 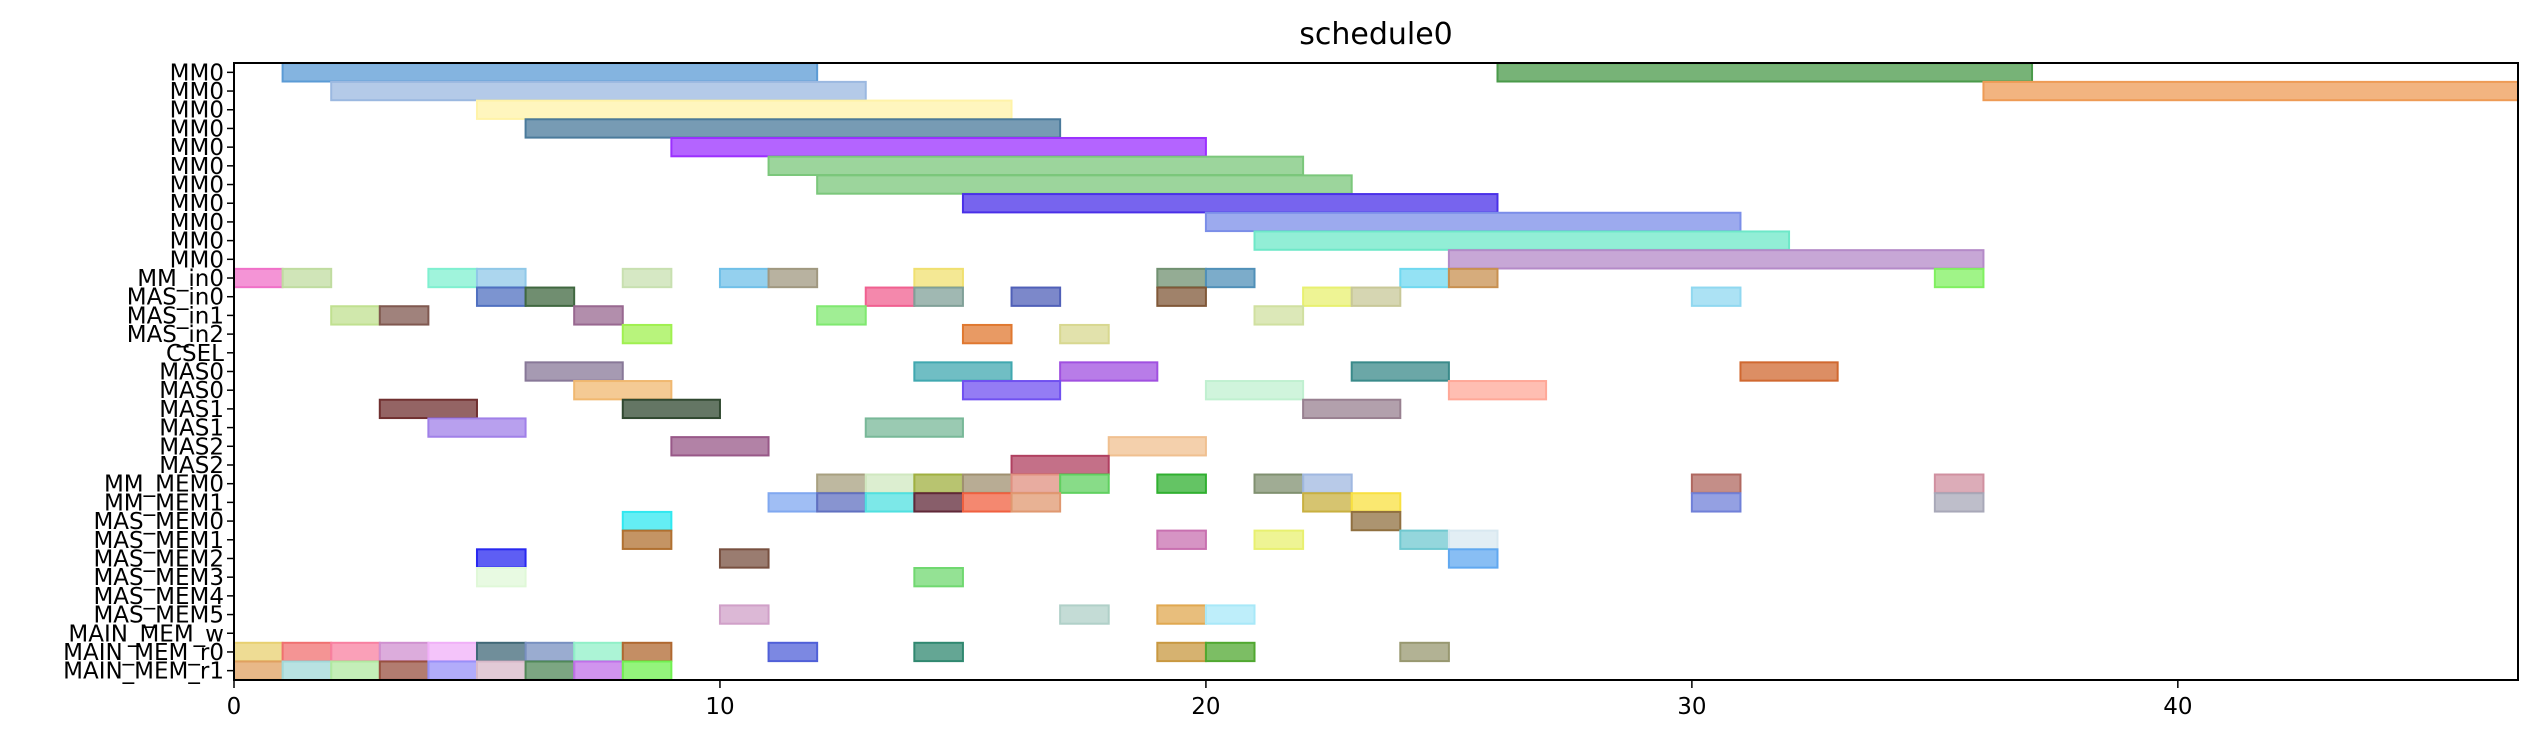 What do you see at coordinates (143, 653) in the screenshot?
I see `y-tick-label: MAIN_MEM_r0` at bounding box center [143, 653].